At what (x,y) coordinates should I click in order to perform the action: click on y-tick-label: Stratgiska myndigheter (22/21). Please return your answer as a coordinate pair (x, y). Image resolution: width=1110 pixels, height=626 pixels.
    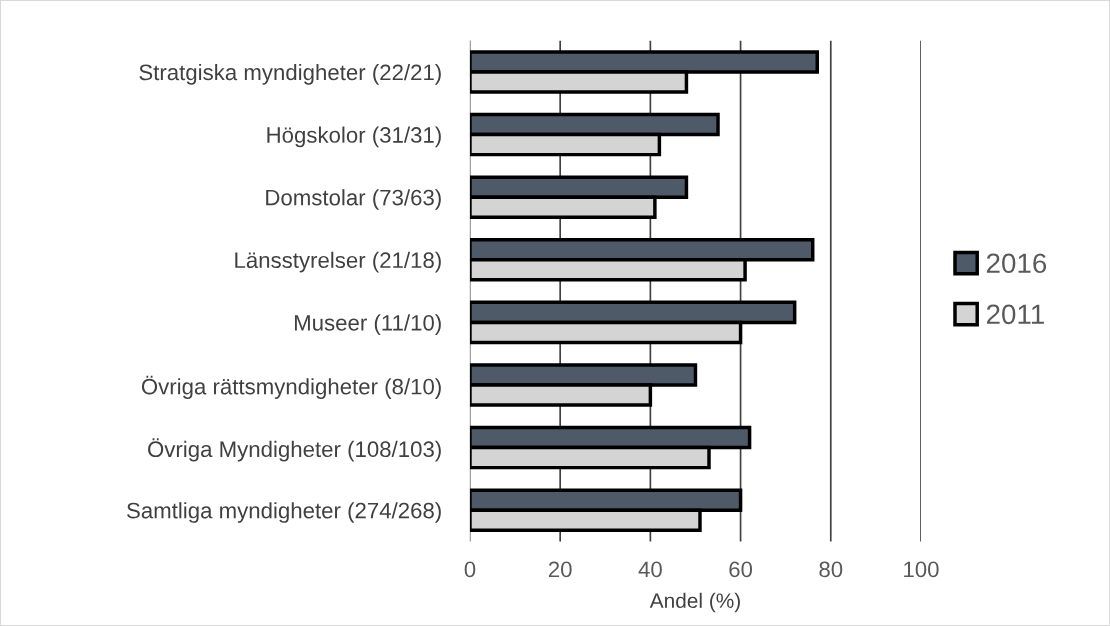
    Looking at the image, I should click on (290, 74).